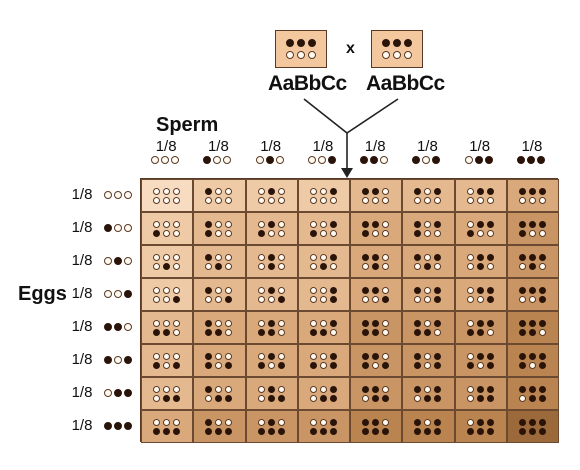 The image size is (580, 470). Describe the element at coordinates (42, 294) in the screenshot. I see `eggs-axis-title: Eggs` at that location.